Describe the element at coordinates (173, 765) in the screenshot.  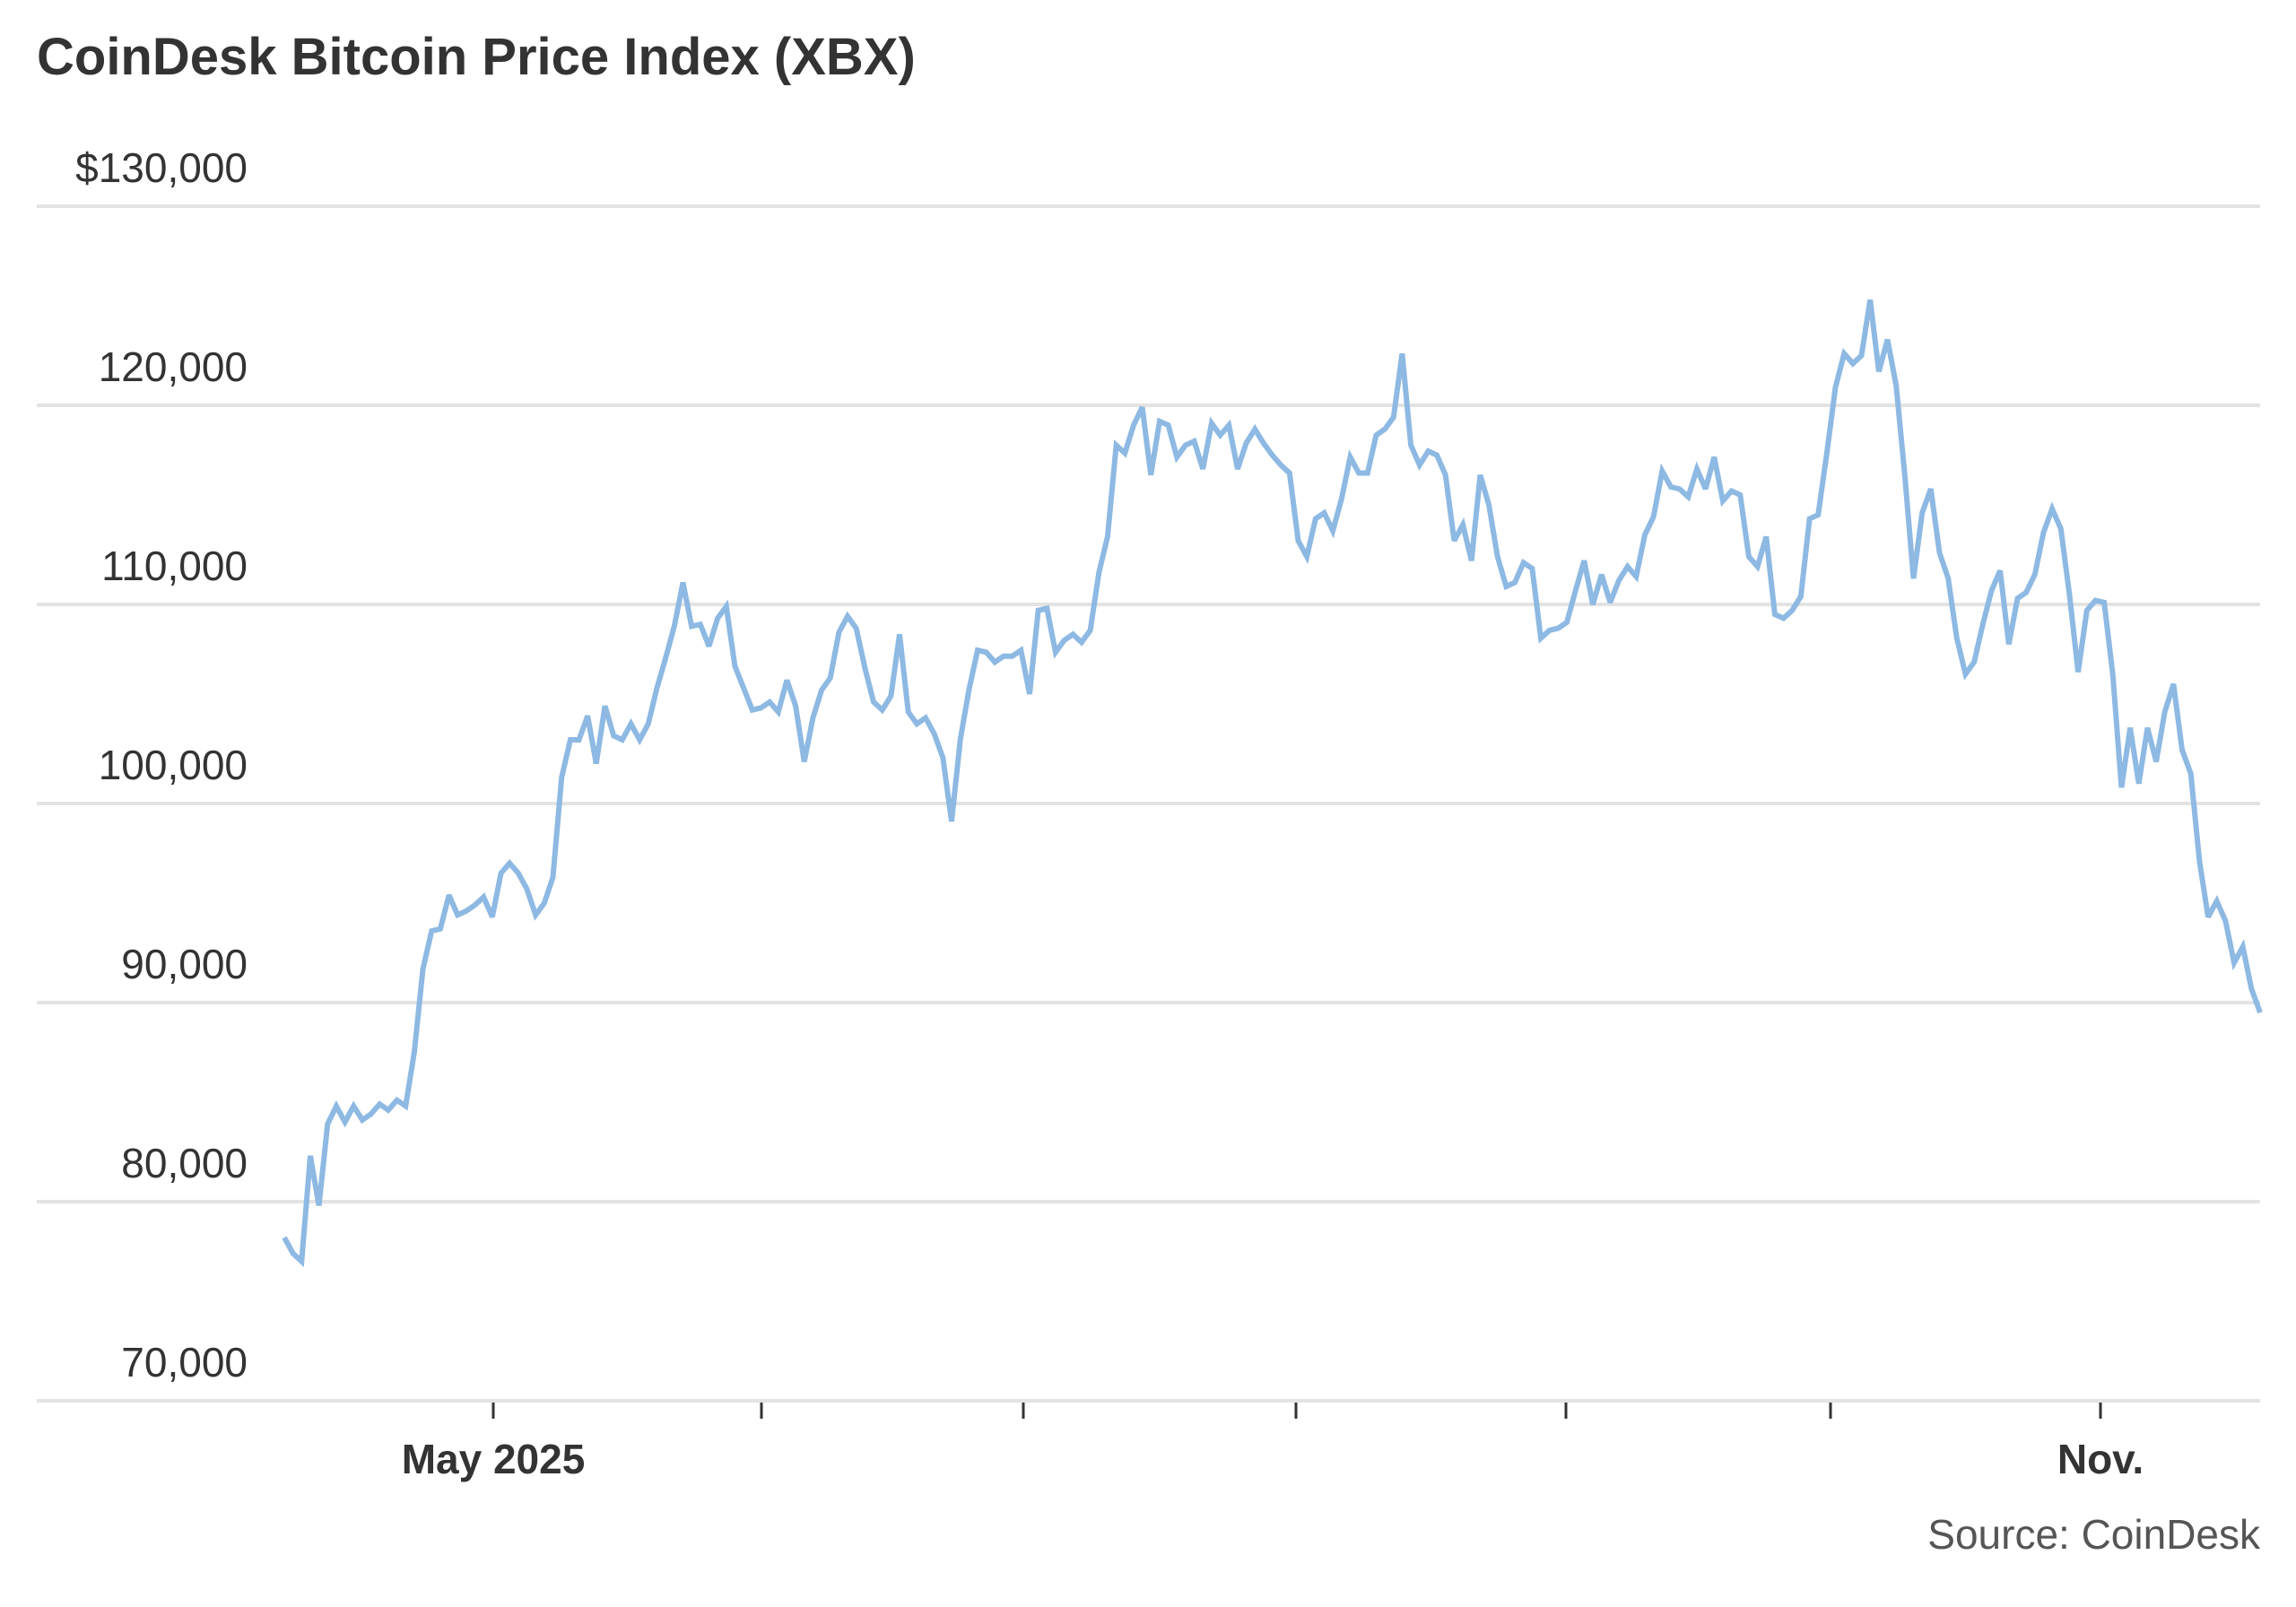
I see `y-tick-label-100000: 100,000` at that location.